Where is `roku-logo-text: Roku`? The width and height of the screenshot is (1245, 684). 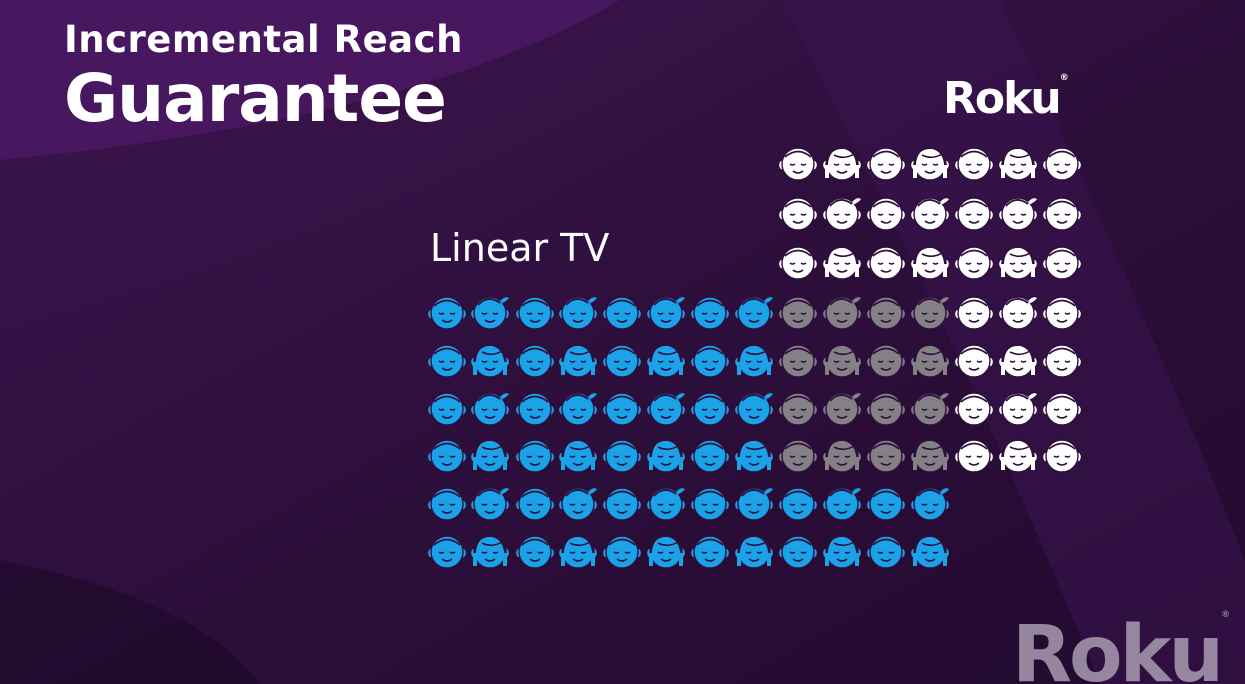
roku-logo-text: Roku is located at coordinates (1002, 98).